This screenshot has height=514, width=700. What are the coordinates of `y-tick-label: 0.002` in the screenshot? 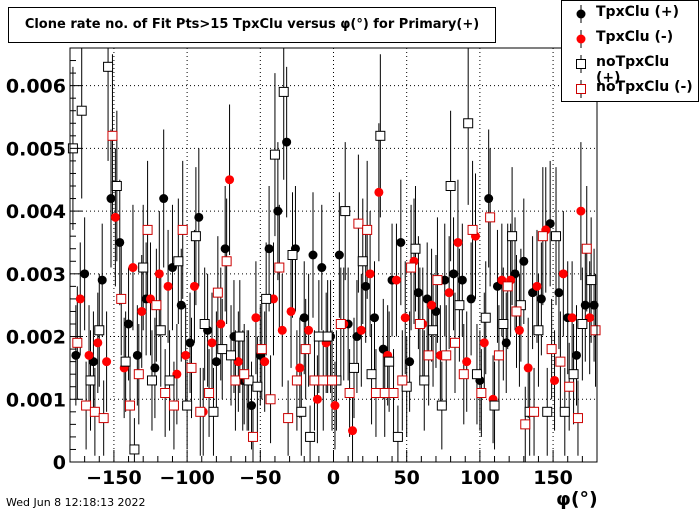 It's located at (36, 338).